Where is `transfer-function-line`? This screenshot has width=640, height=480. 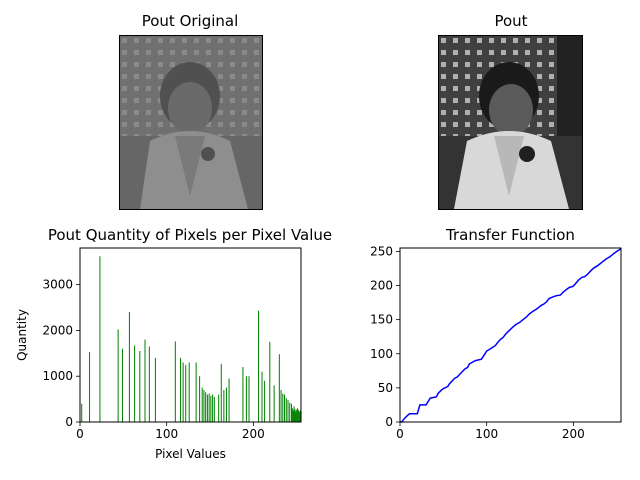
transfer-function-line is located at coordinates (511, 335).